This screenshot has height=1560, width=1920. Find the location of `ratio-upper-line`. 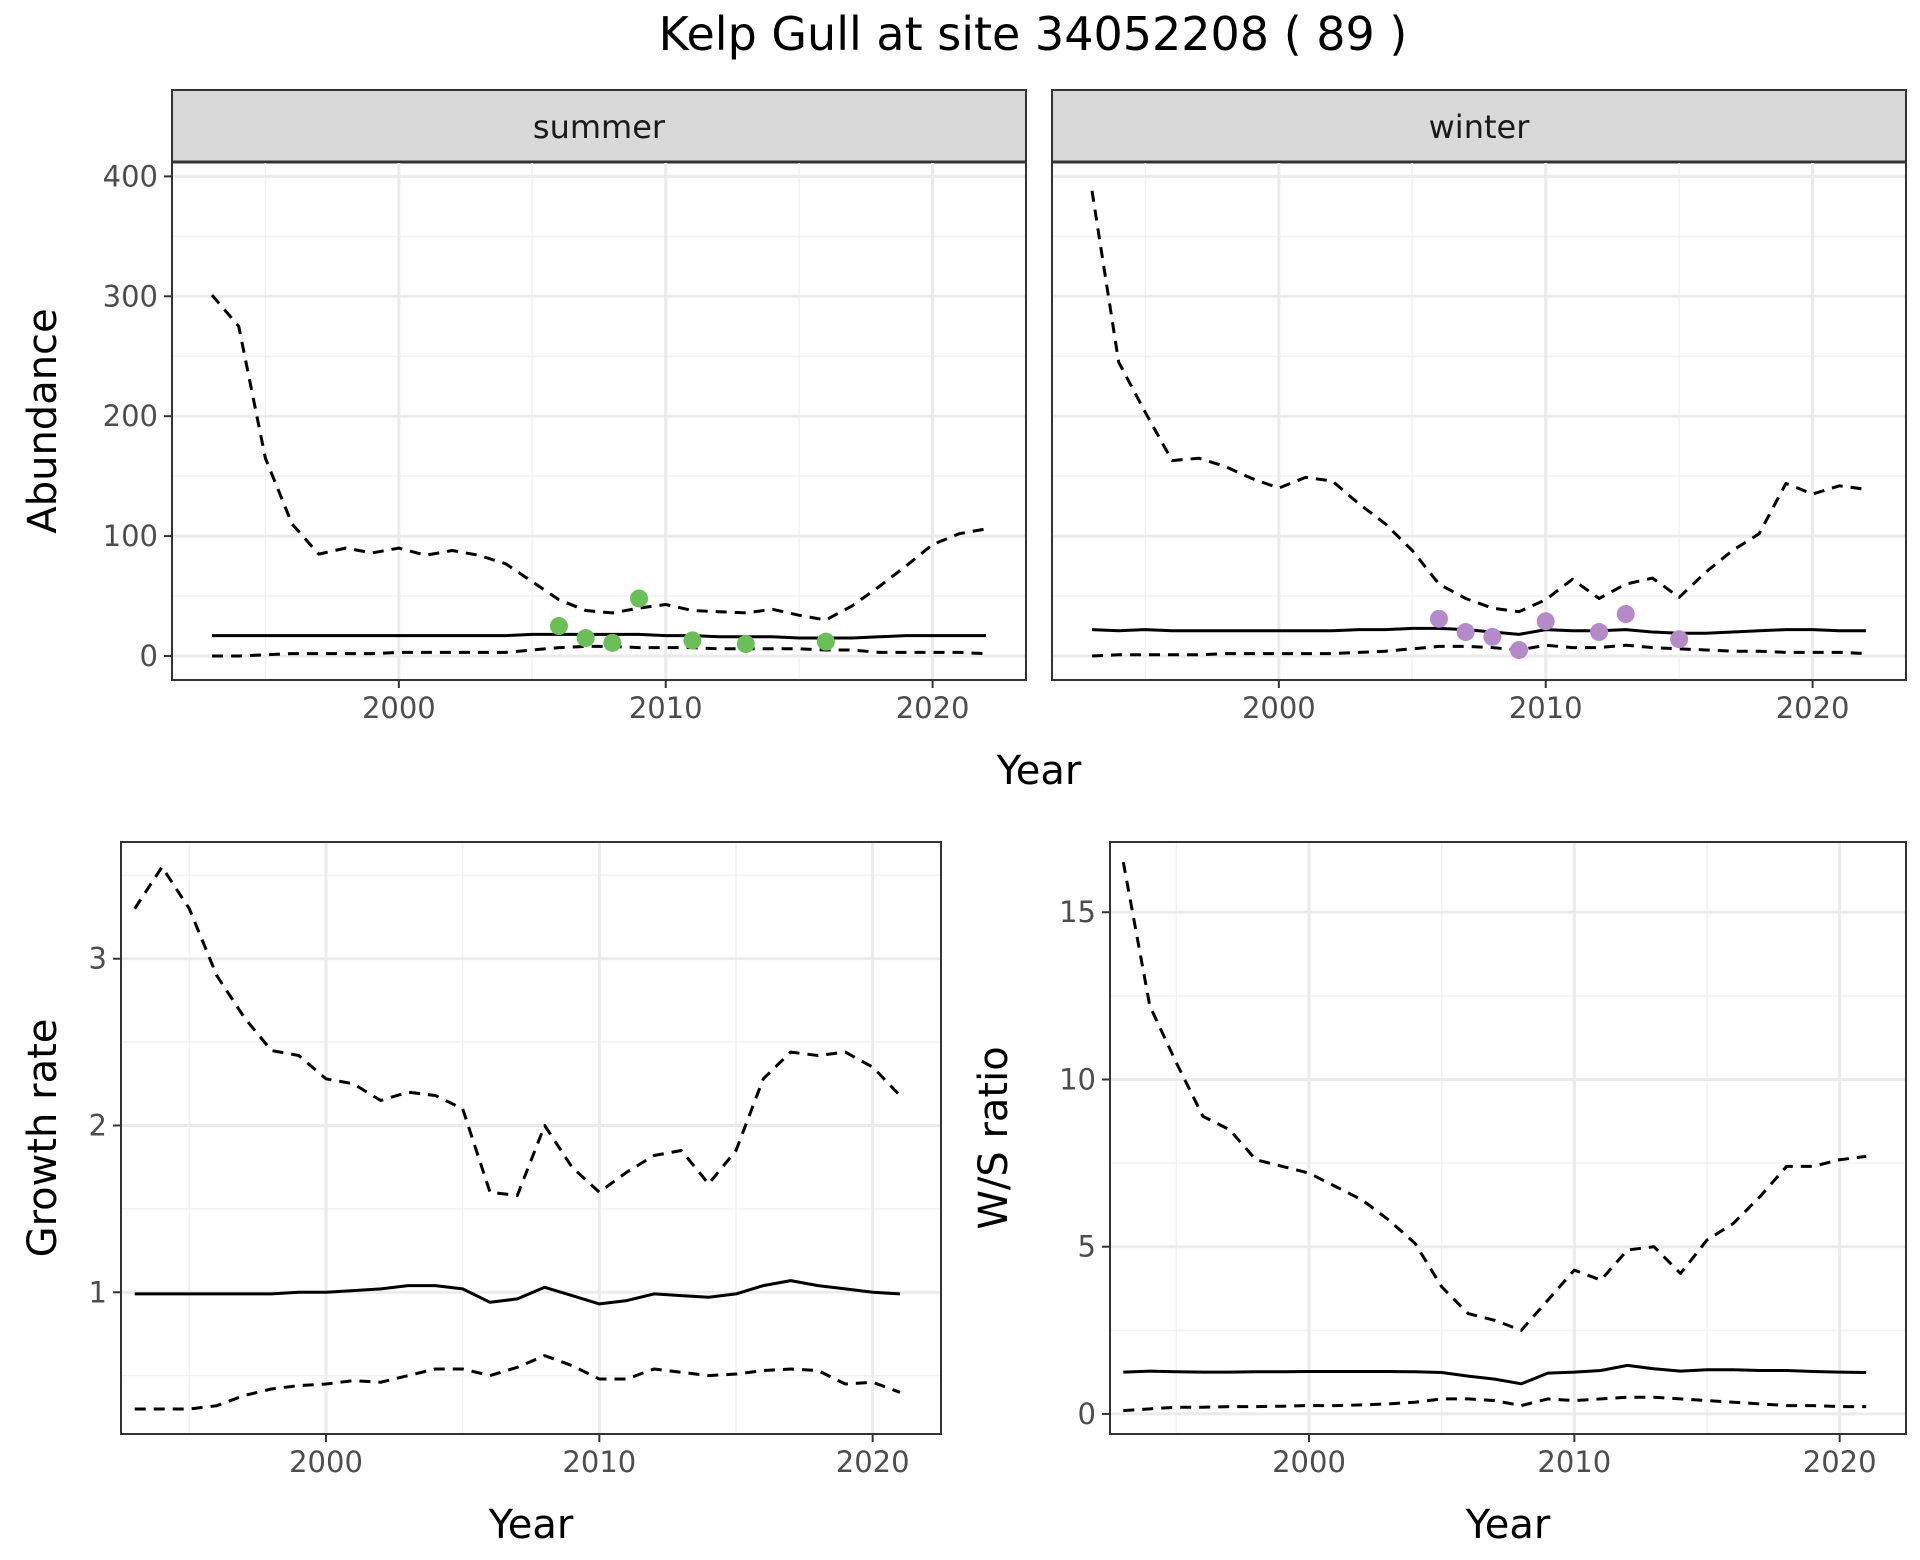

ratio-upper-line is located at coordinates (1494, 1096).